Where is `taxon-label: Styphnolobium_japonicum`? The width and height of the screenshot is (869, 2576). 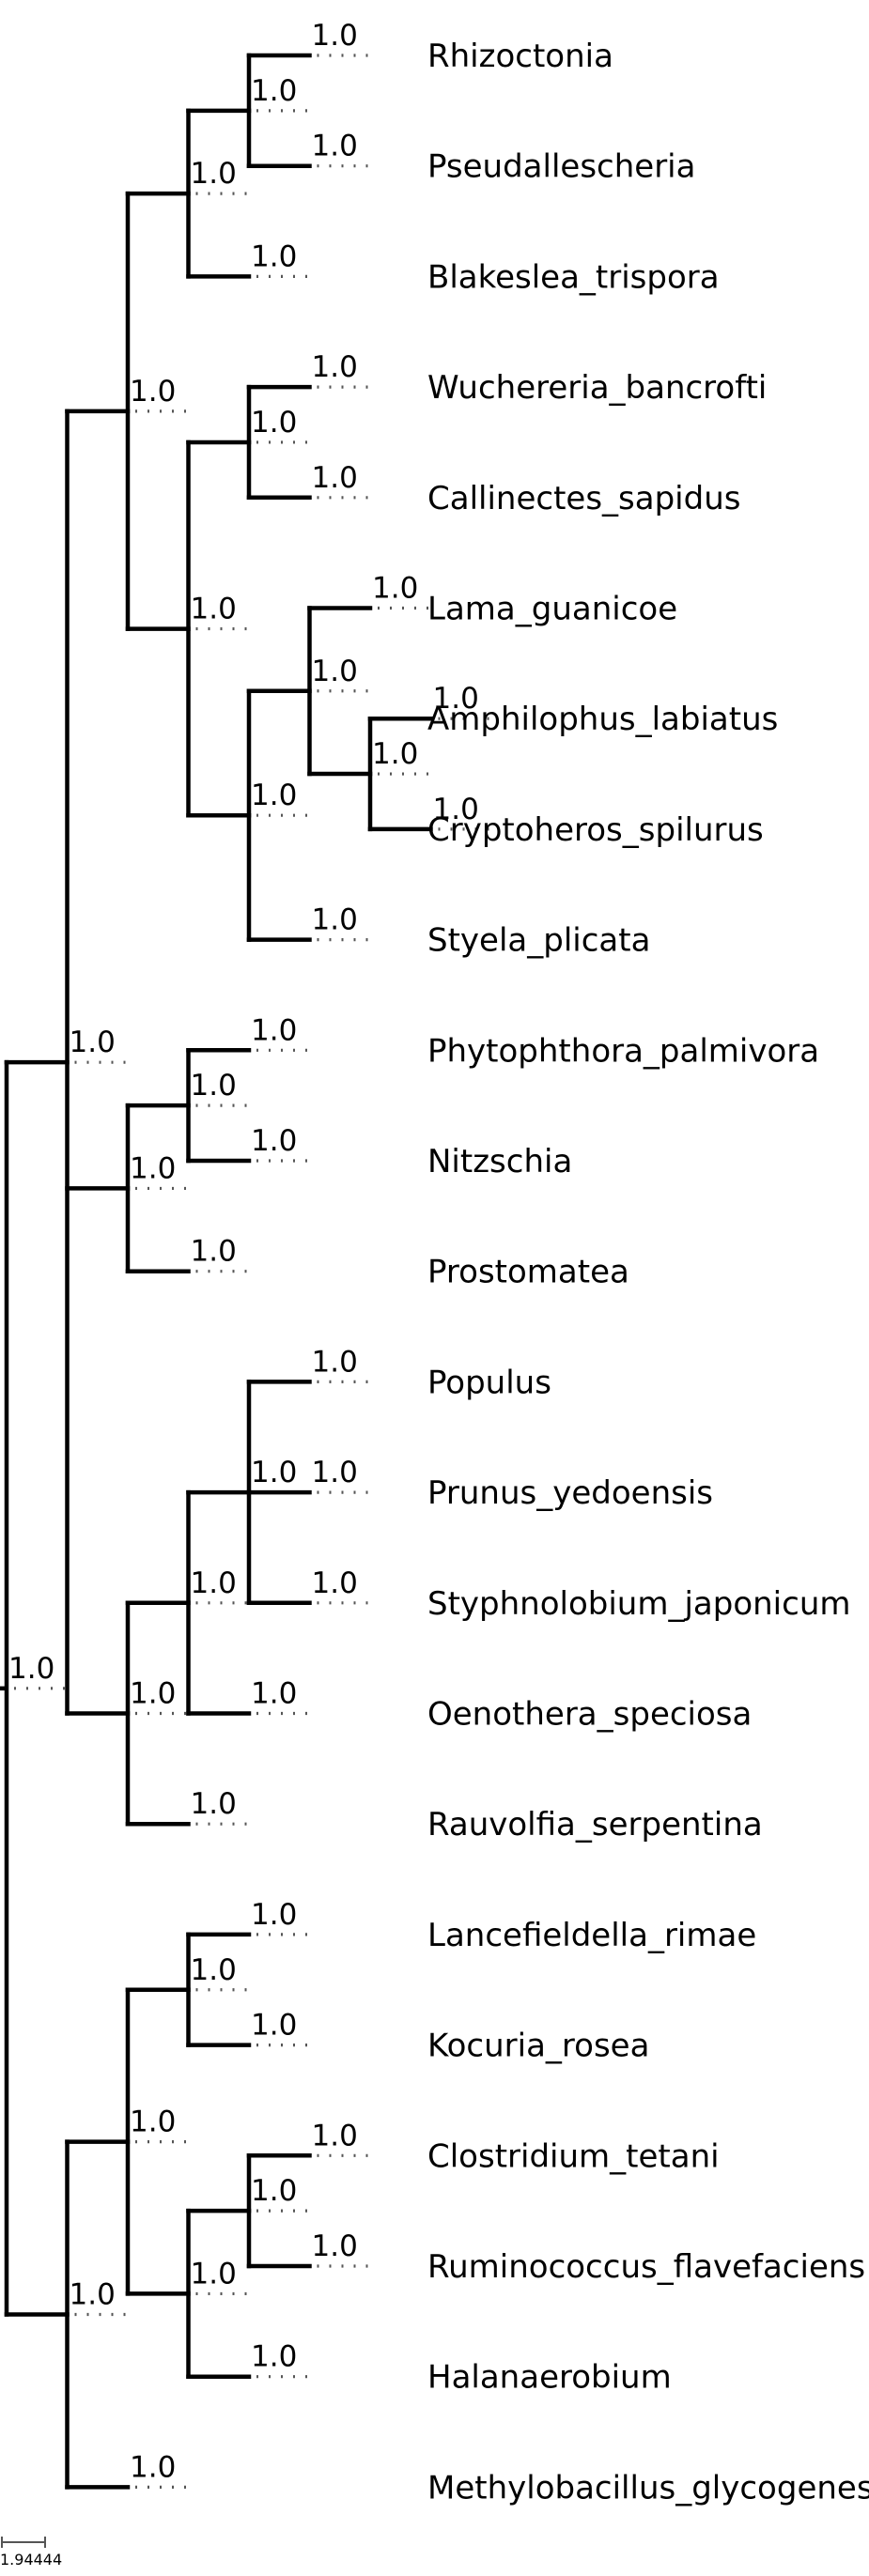 taxon-label: Styphnolobium_japonicum is located at coordinates (638, 1604).